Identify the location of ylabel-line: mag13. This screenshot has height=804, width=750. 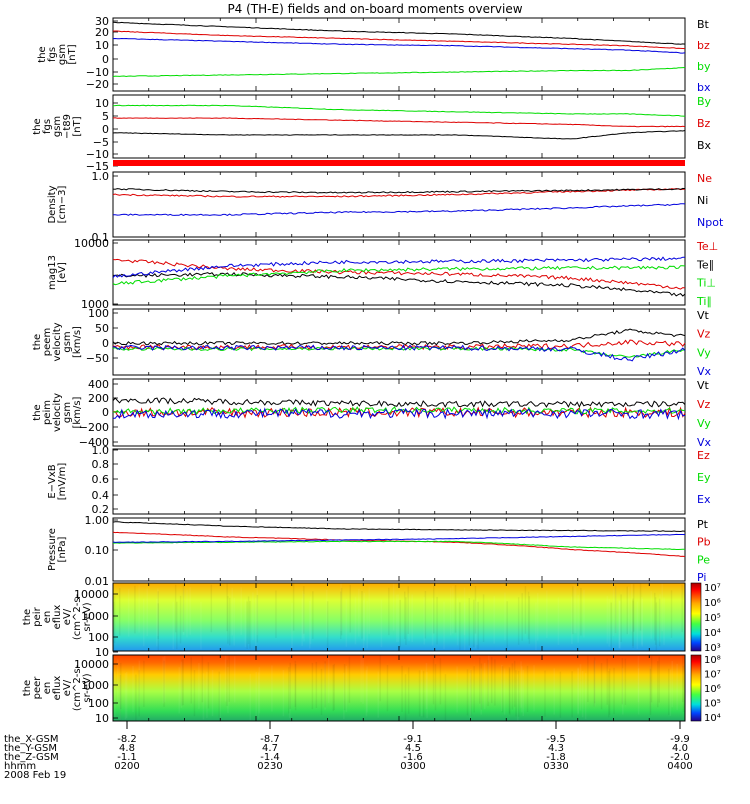
(52, 272).